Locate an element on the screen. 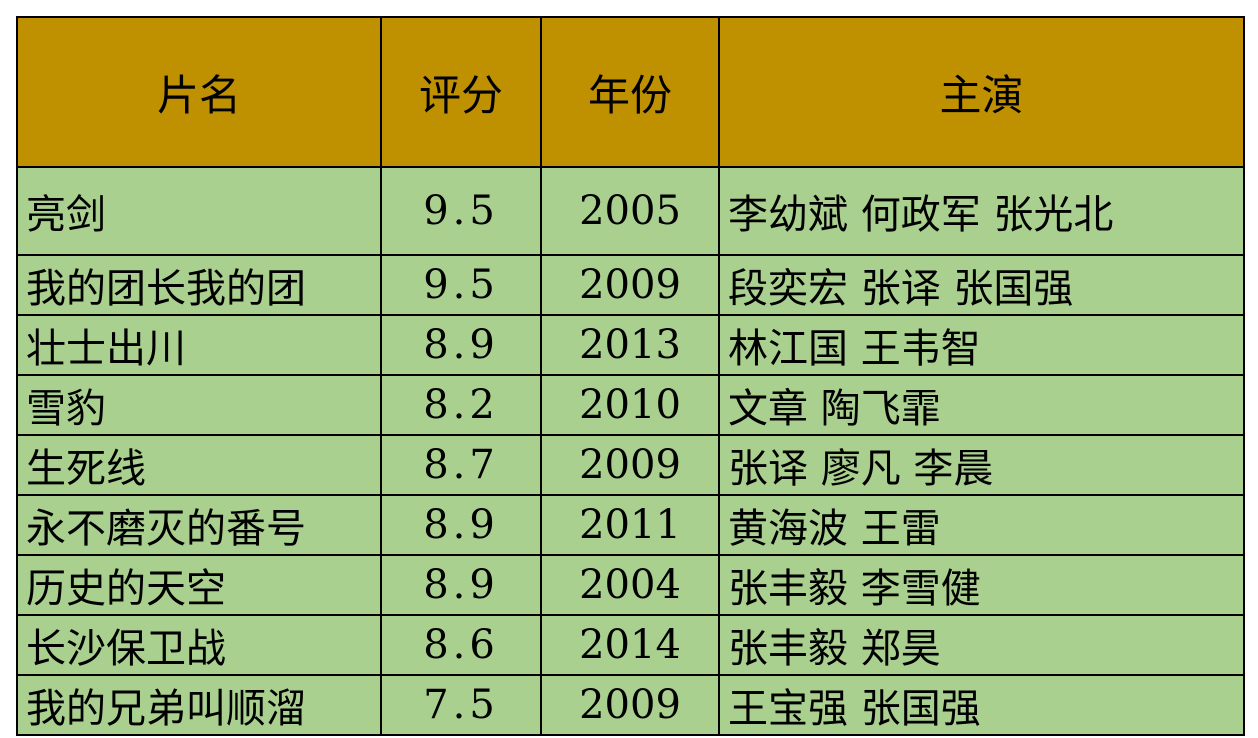 The width and height of the screenshot is (1258, 738). cell-rating: 8.7 is located at coordinates (461, 465).